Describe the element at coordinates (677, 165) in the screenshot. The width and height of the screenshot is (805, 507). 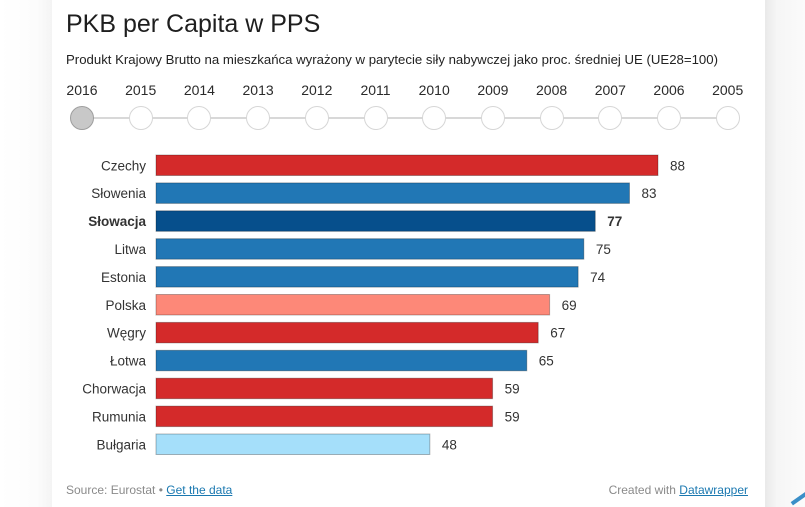
I see `value-label: 88` at that location.